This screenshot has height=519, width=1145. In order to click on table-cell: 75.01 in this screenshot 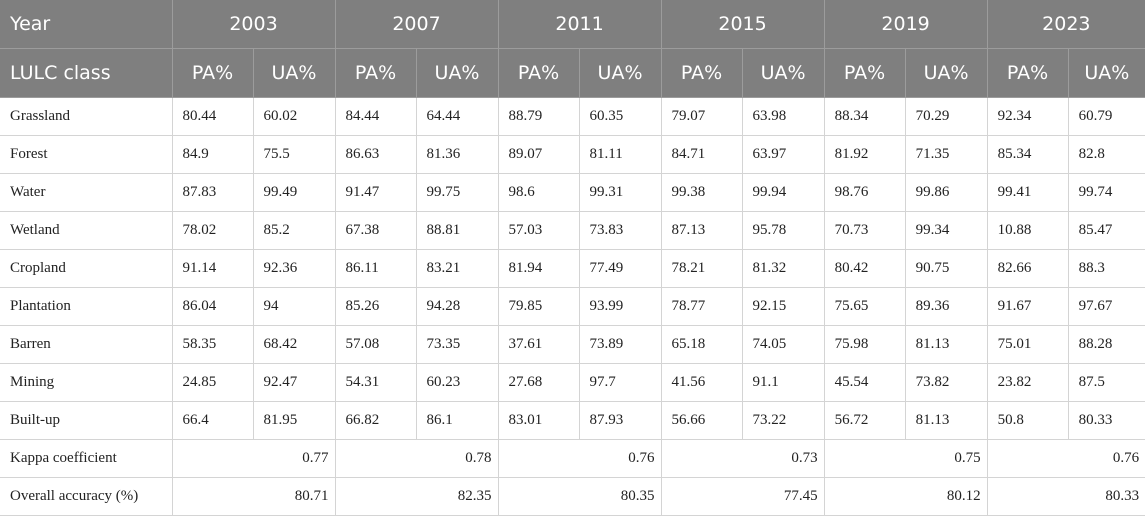, I will do `click(1028, 344)`.